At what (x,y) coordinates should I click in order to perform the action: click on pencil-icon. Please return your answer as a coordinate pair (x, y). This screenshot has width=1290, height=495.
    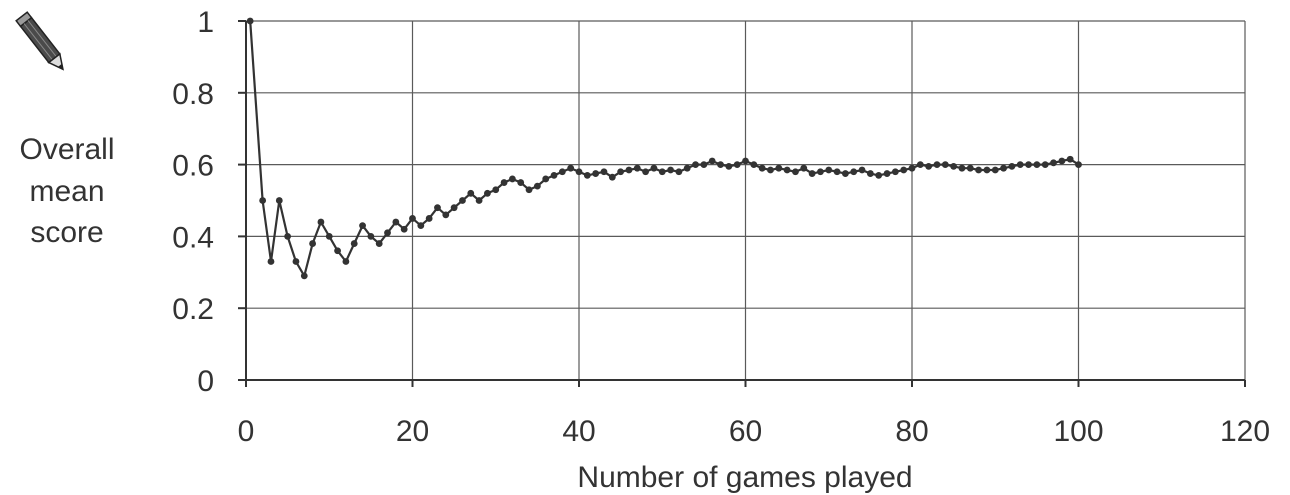
    Looking at the image, I should click on (39, 41).